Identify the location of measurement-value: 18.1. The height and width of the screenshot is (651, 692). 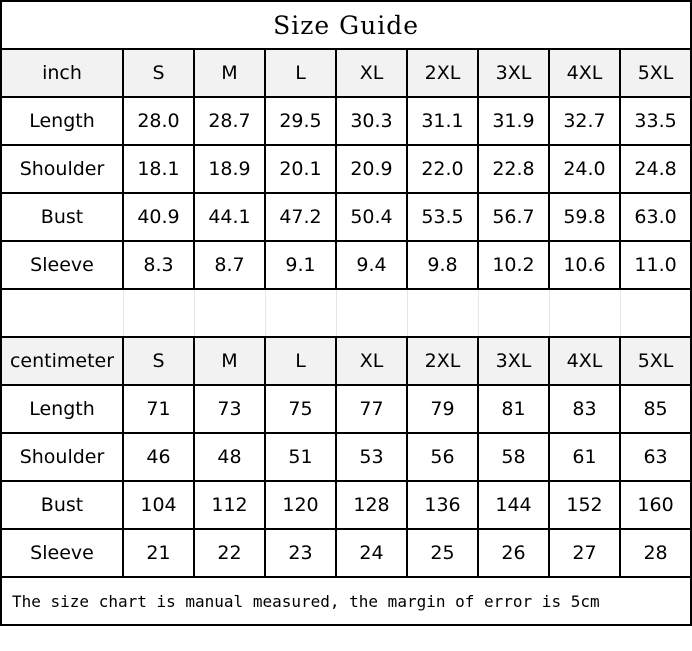
(158, 169).